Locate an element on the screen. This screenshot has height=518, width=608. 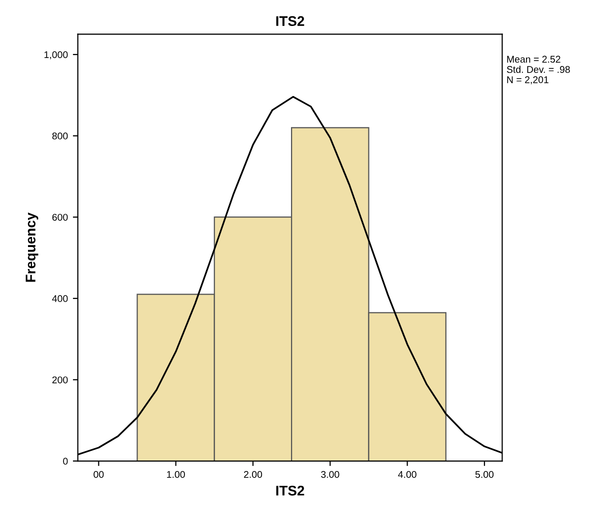
text: N = 2,201 is located at coordinates (527, 80).